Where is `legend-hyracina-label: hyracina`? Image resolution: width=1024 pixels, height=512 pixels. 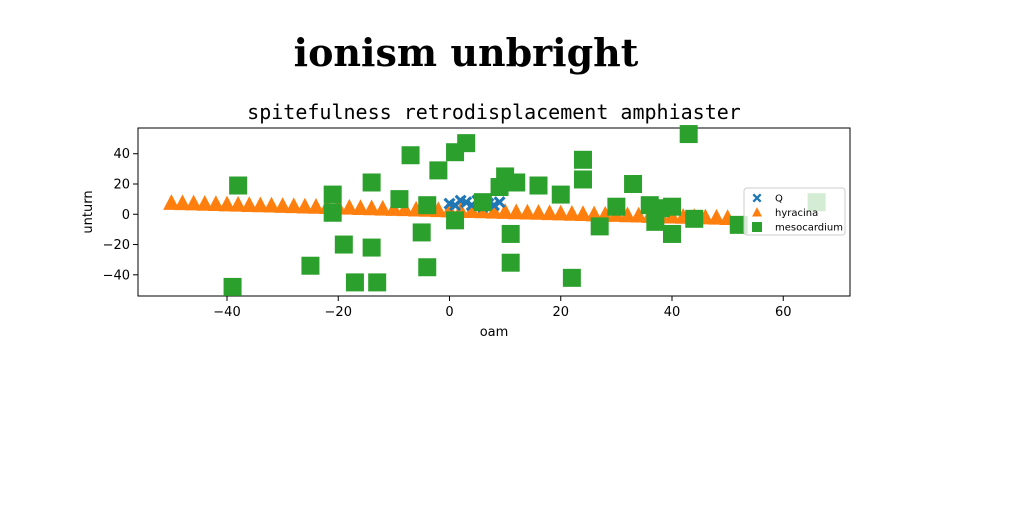
legend-hyracina-label: hyracina is located at coordinates (796, 213).